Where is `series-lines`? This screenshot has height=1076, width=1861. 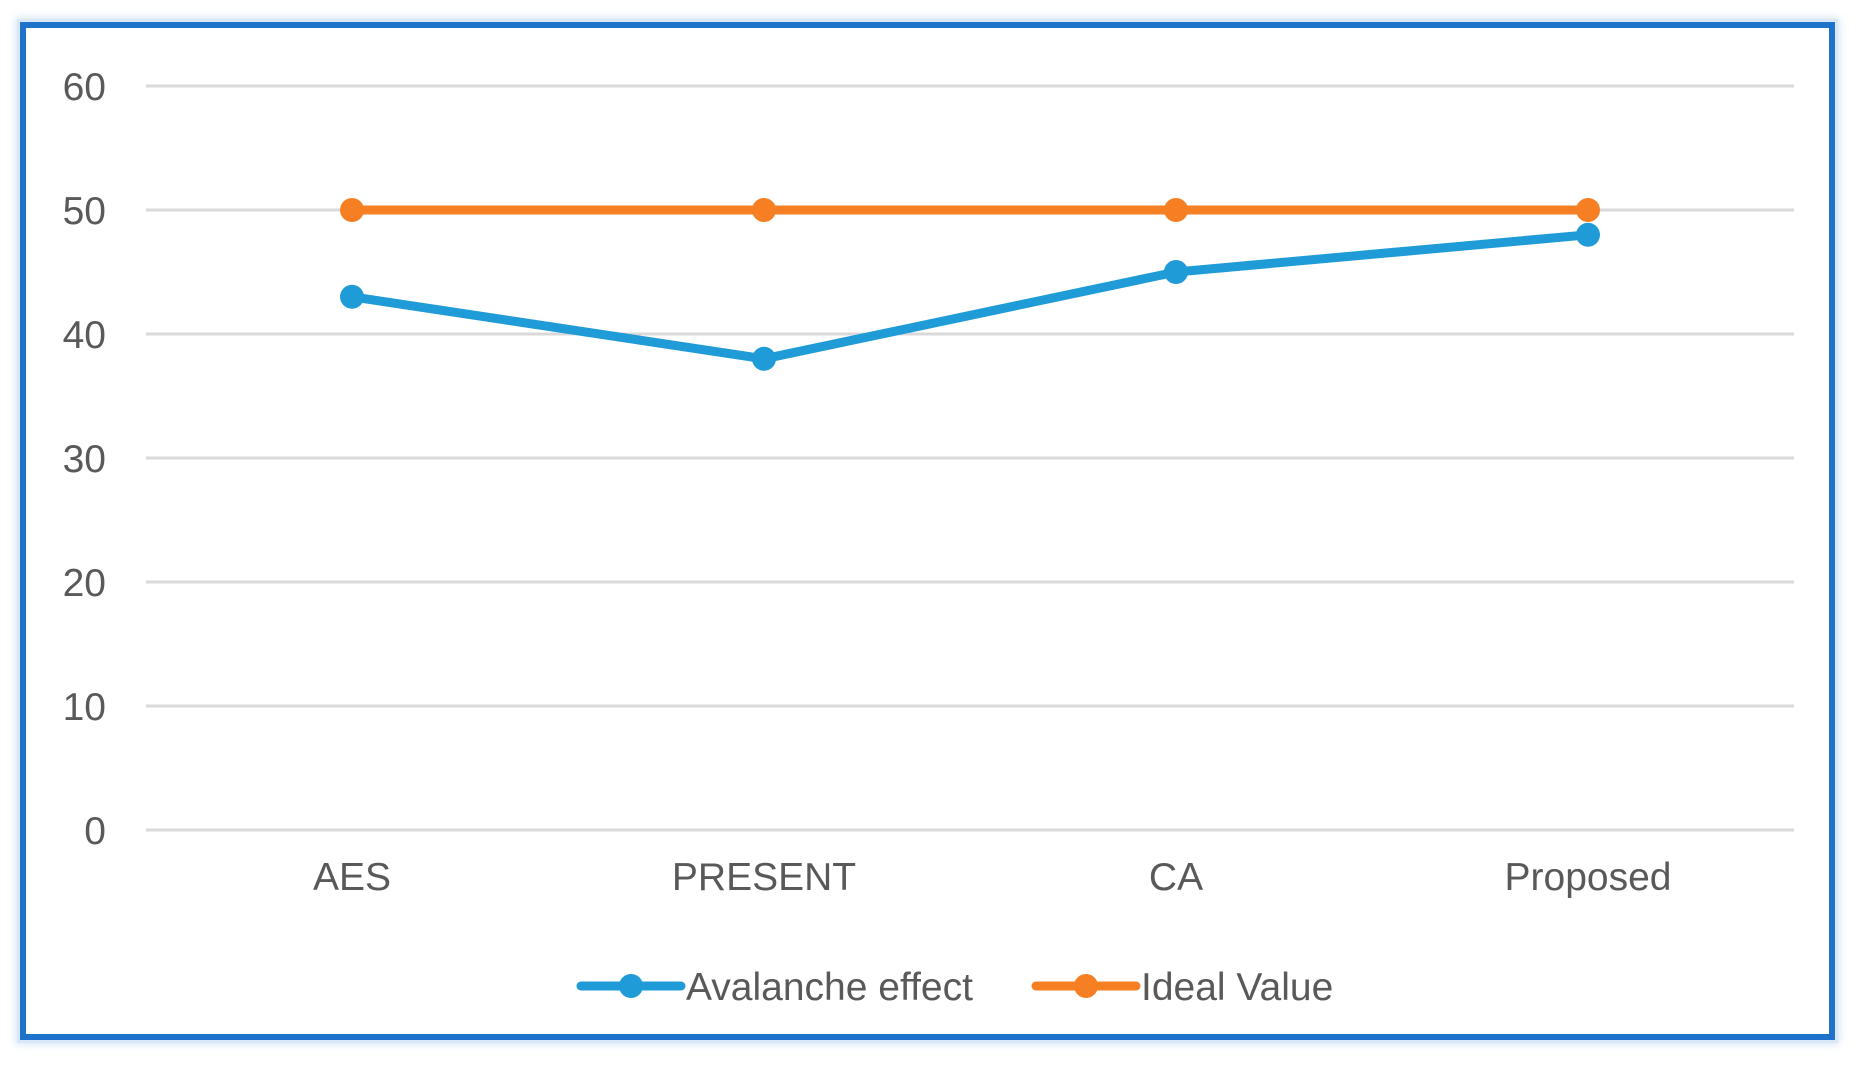
series-lines is located at coordinates (970, 284).